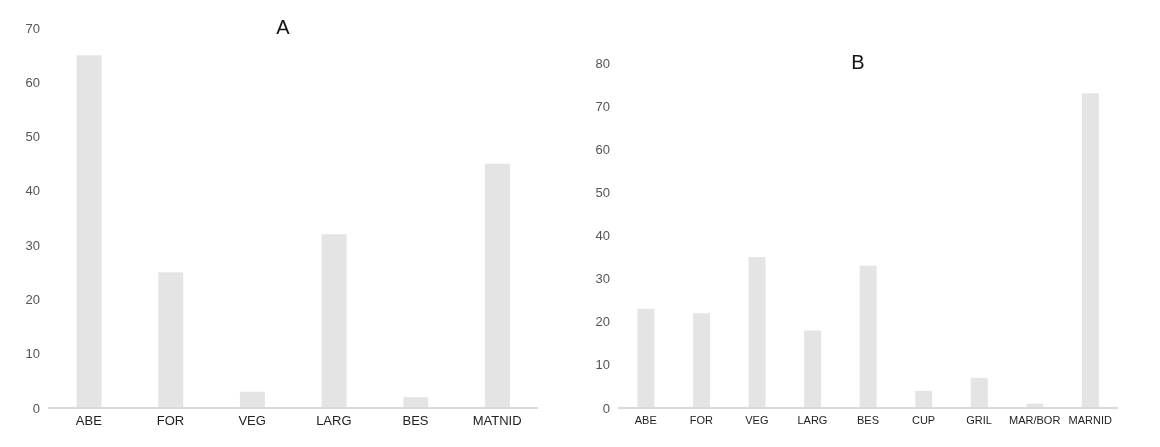  Describe the element at coordinates (497, 421) in the screenshot. I see `x-tick-label: MATNID` at that location.